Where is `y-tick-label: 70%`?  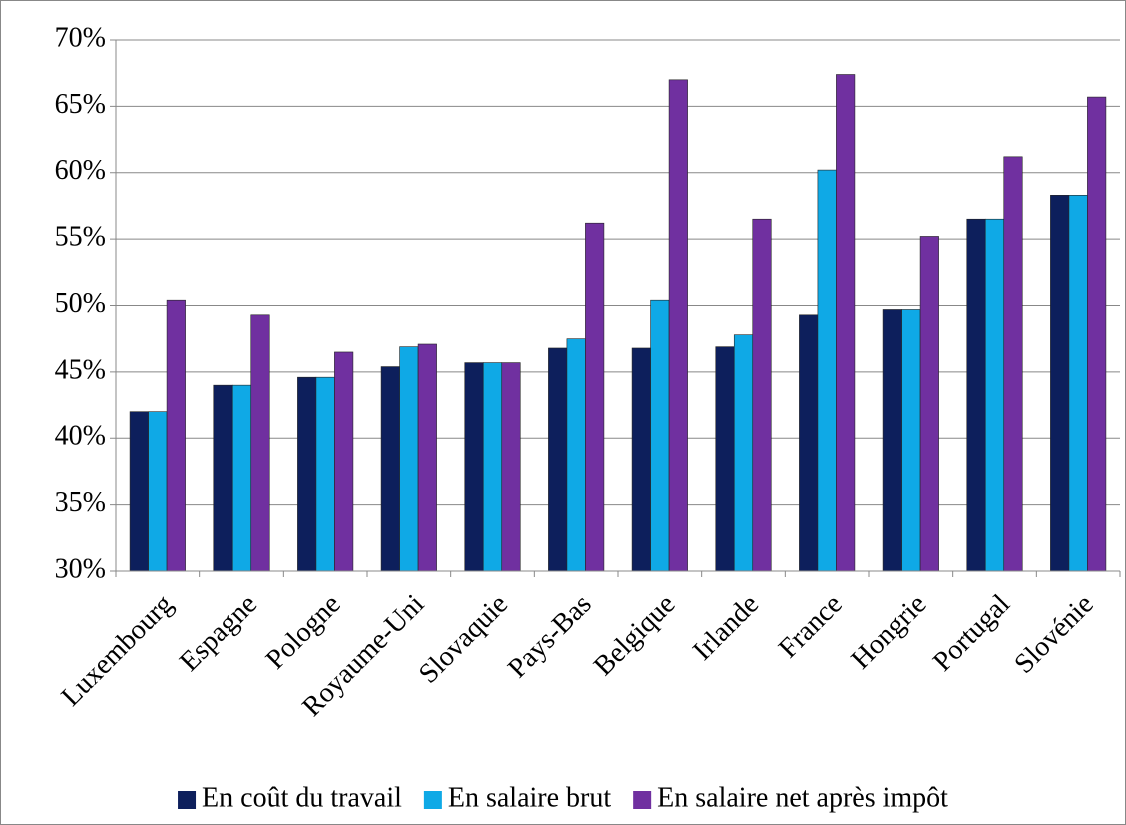 y-tick-label: 70% is located at coordinates (80, 37).